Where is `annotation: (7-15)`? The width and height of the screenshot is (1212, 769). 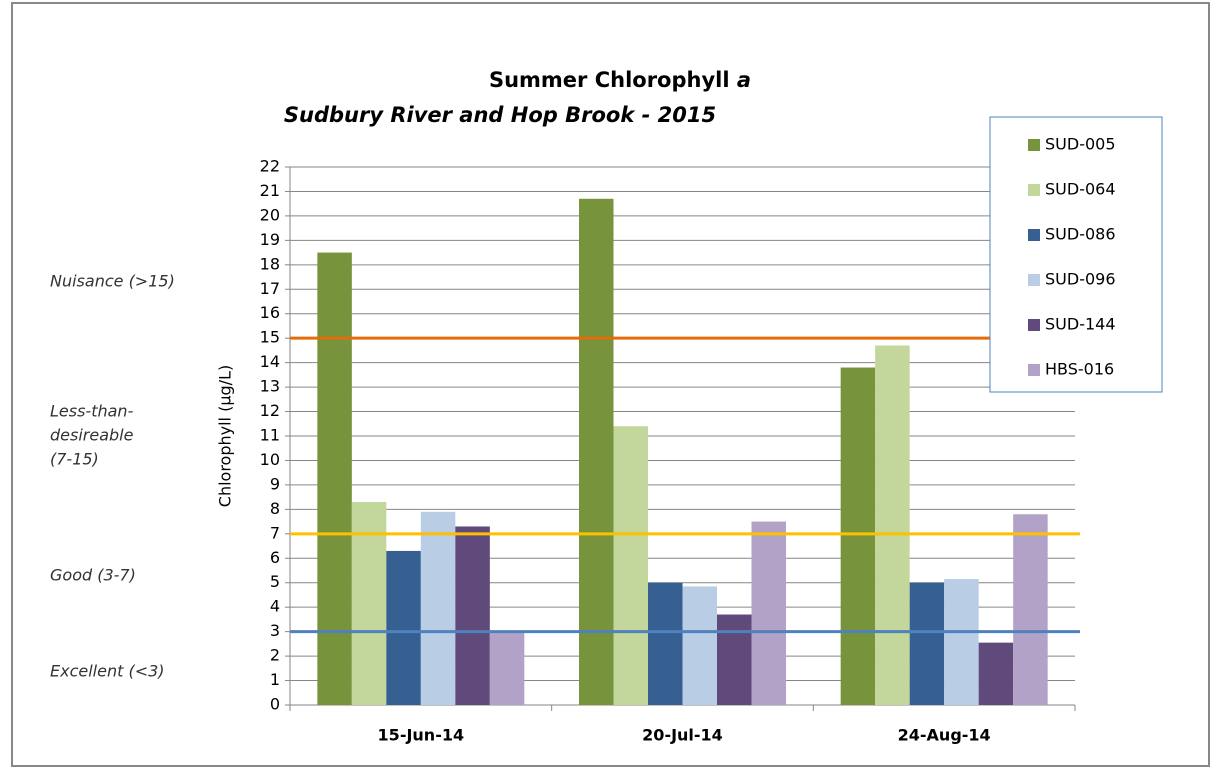 annotation: (7-15) is located at coordinates (74, 459).